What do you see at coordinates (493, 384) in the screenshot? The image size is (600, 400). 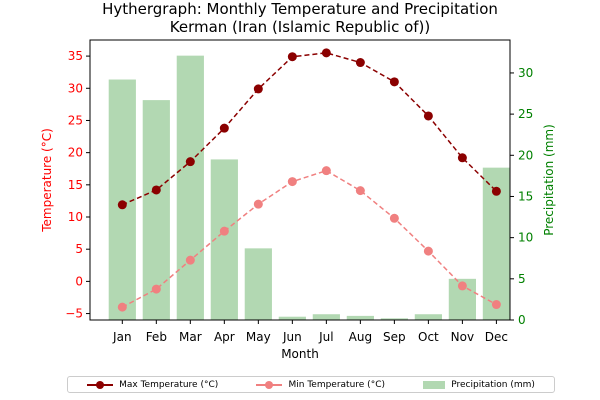 I see `legend-label-precipitation: Precipitation (mm)` at bounding box center [493, 384].